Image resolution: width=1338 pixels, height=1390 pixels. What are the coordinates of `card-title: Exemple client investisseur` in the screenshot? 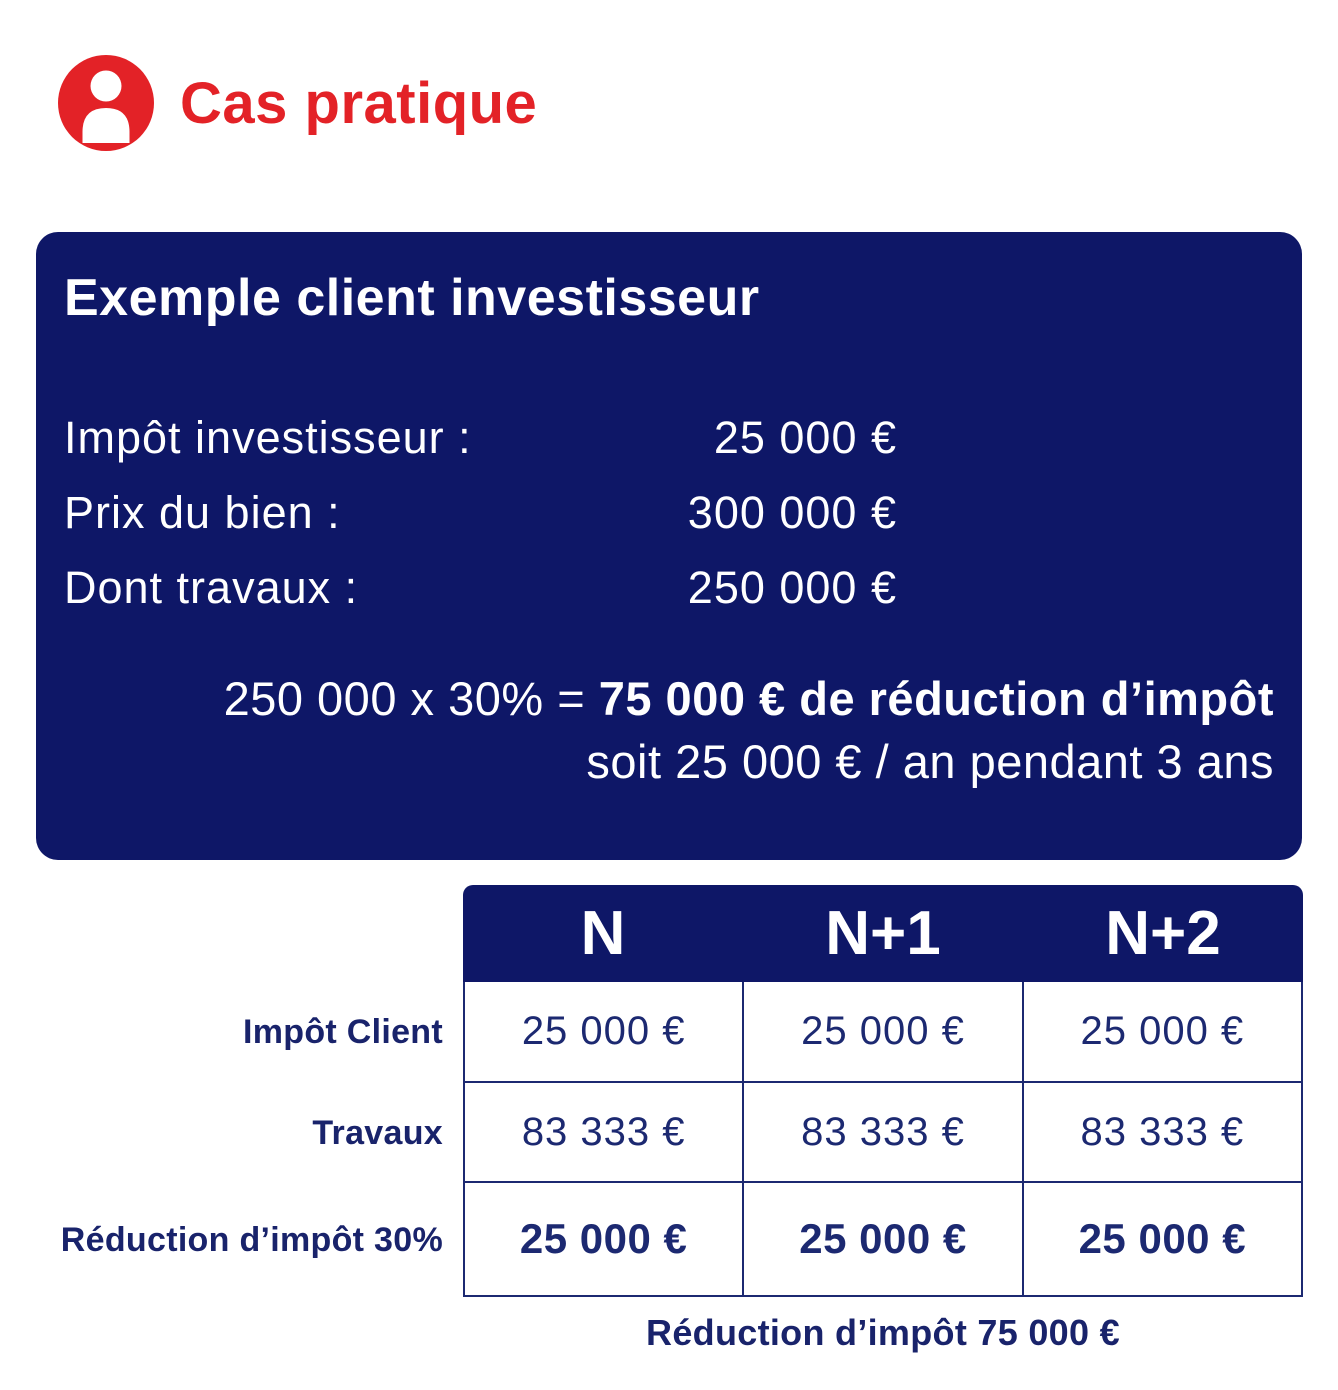 It's located at (412, 298).